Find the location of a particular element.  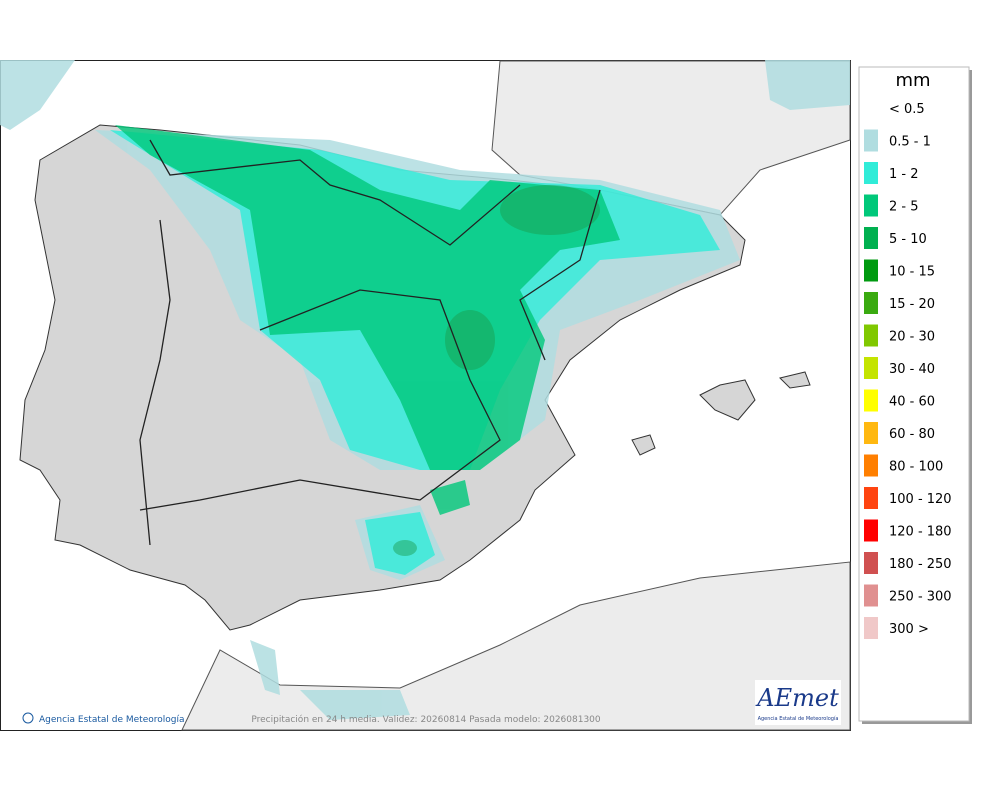

legend-label: 2 - 5 is located at coordinates (904, 207).